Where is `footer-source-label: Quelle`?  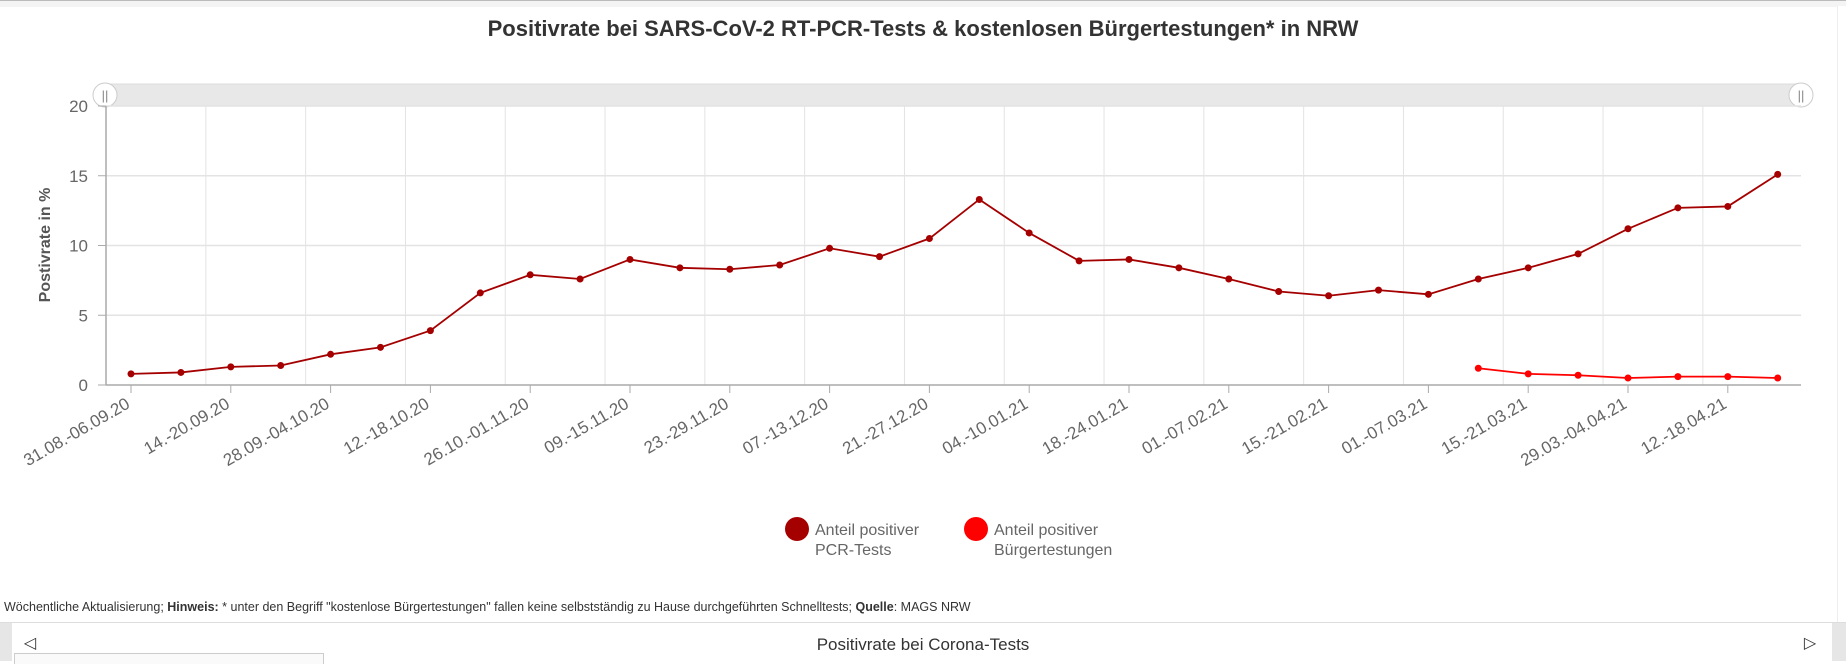
footer-source-label: Quelle is located at coordinates (874, 607).